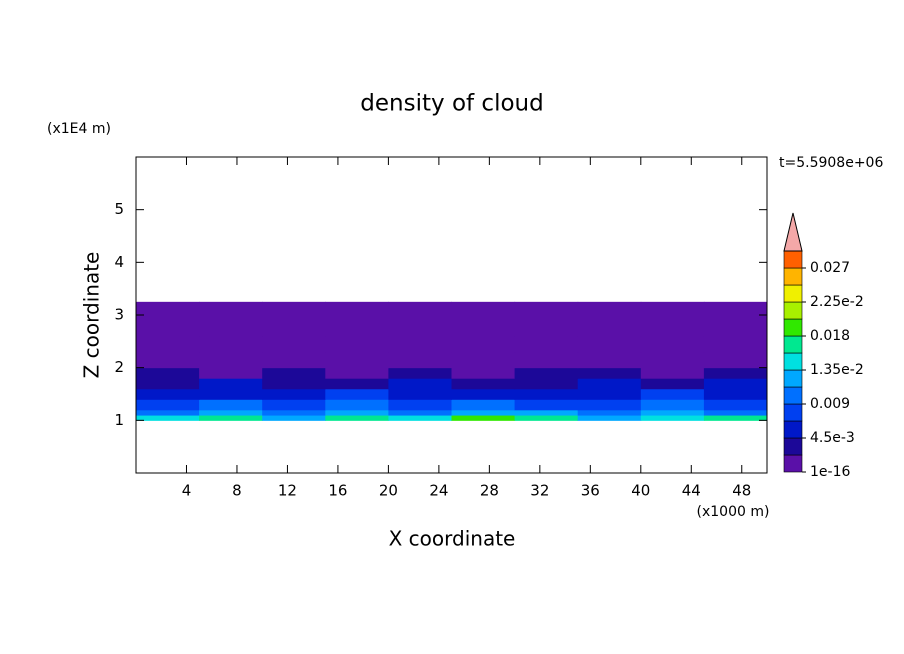  I want to click on y-tick-label: 3, so click(119, 315).